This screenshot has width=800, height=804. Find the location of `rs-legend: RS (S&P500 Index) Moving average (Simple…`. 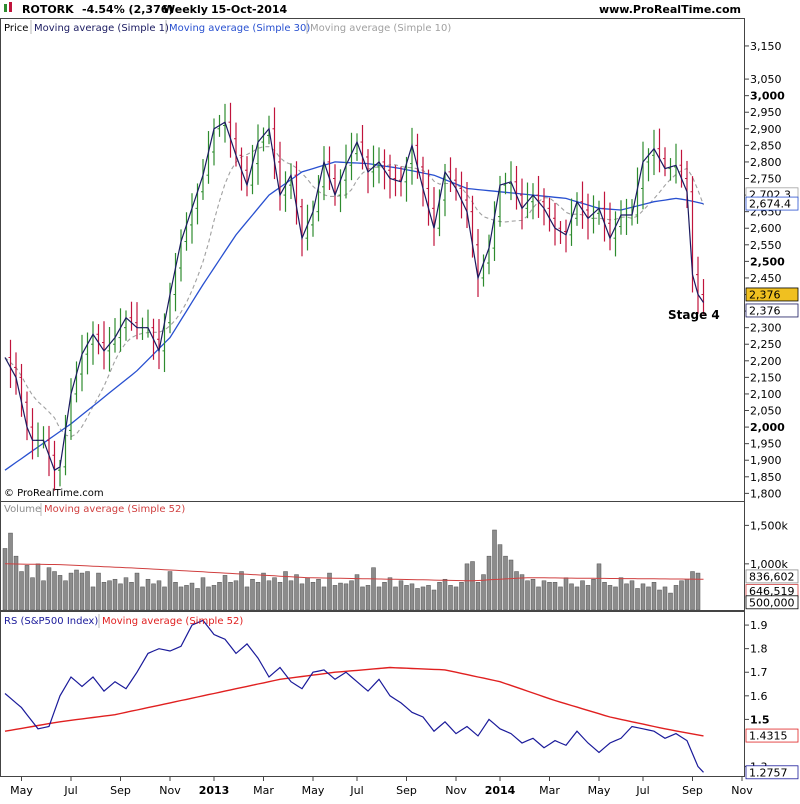

rs-legend: RS (S&P500 Index) Moving average (Simple… is located at coordinates (123, 621).